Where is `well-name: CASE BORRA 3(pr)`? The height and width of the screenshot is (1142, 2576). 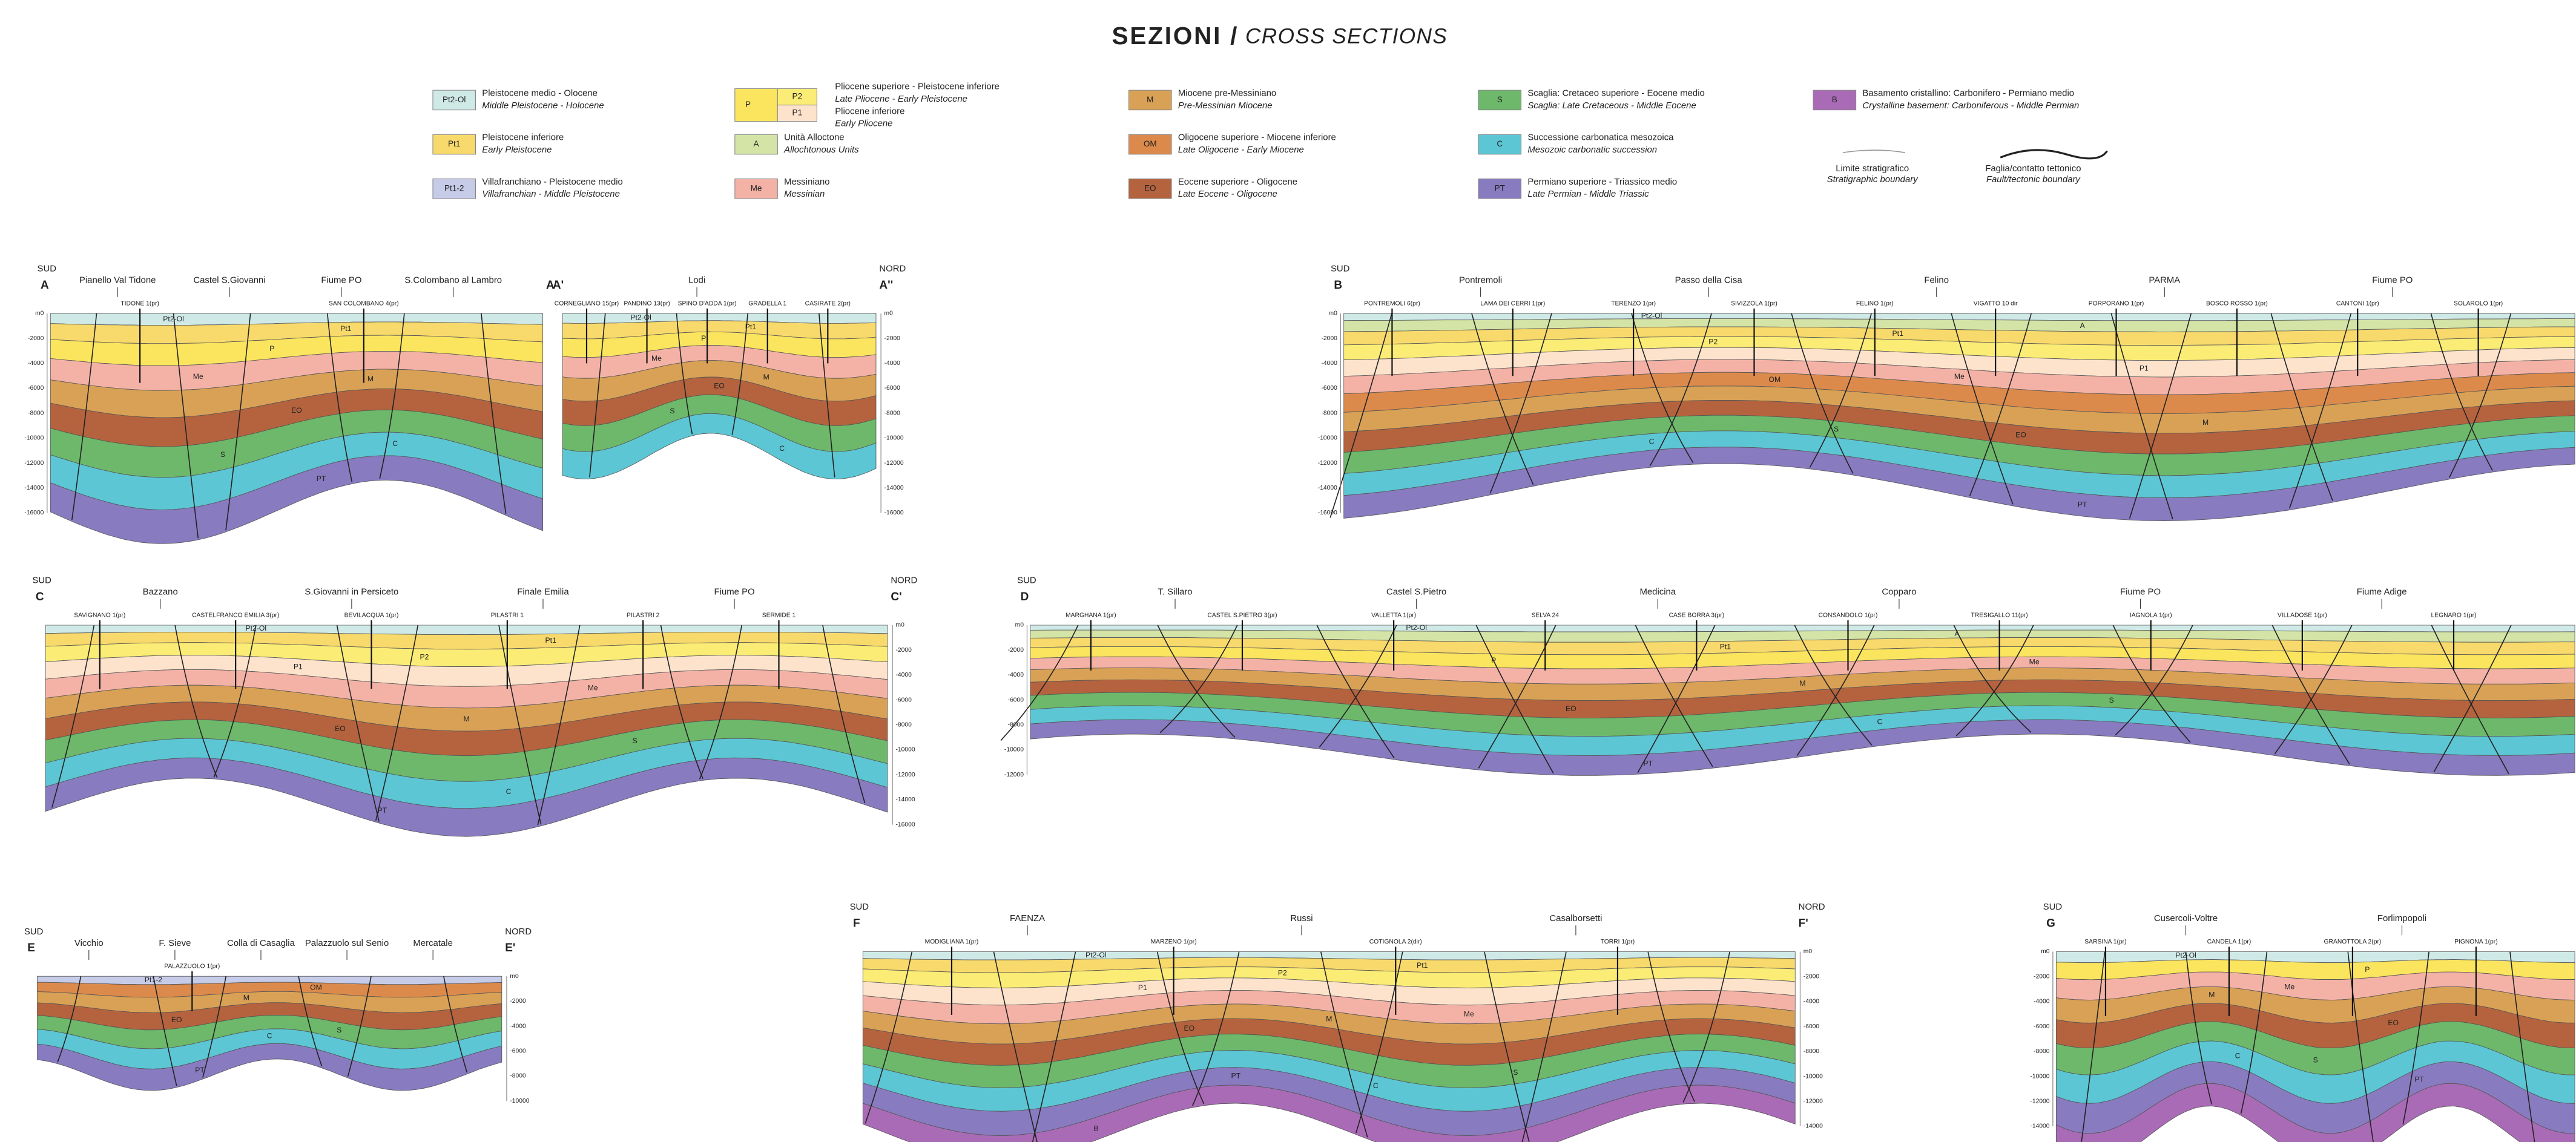 well-name: CASE BORRA 3(pr) is located at coordinates (1697, 616).